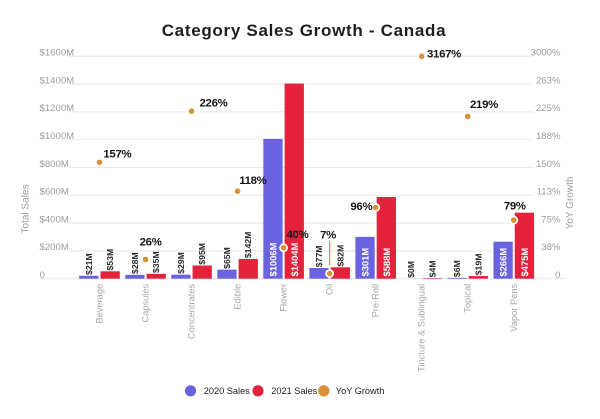  I want to click on svg-text: Tincture & Sublingual, so click(422, 328).